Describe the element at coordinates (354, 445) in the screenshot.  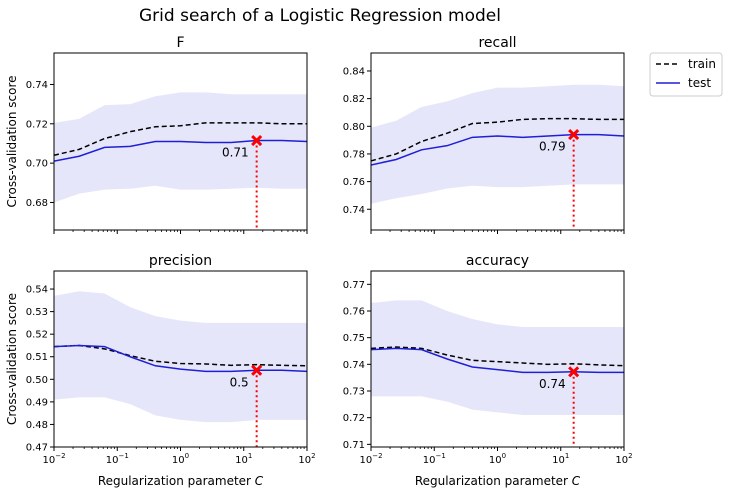
I see `y-tick-label: 0.71` at that location.